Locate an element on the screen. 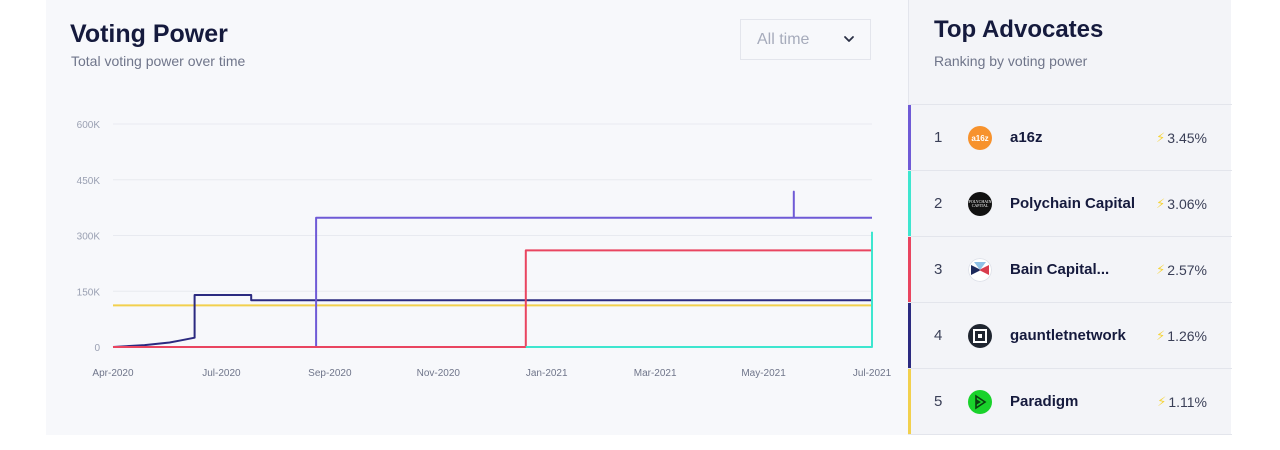  advocate-row-5: 5 Paradigm ⚡ 1.11% is located at coordinates (1070, 402).